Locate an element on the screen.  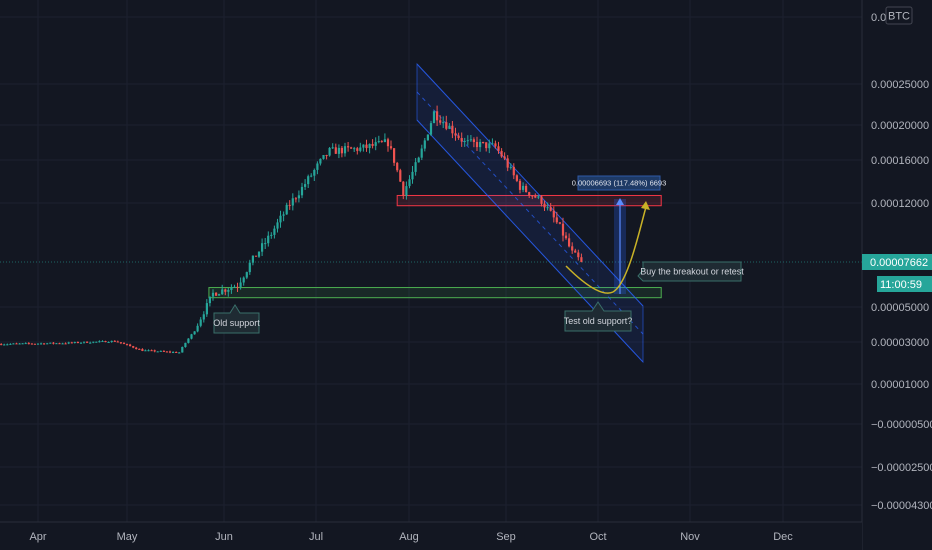
buy-breakout-callout-box is located at coordinates (689, 271).